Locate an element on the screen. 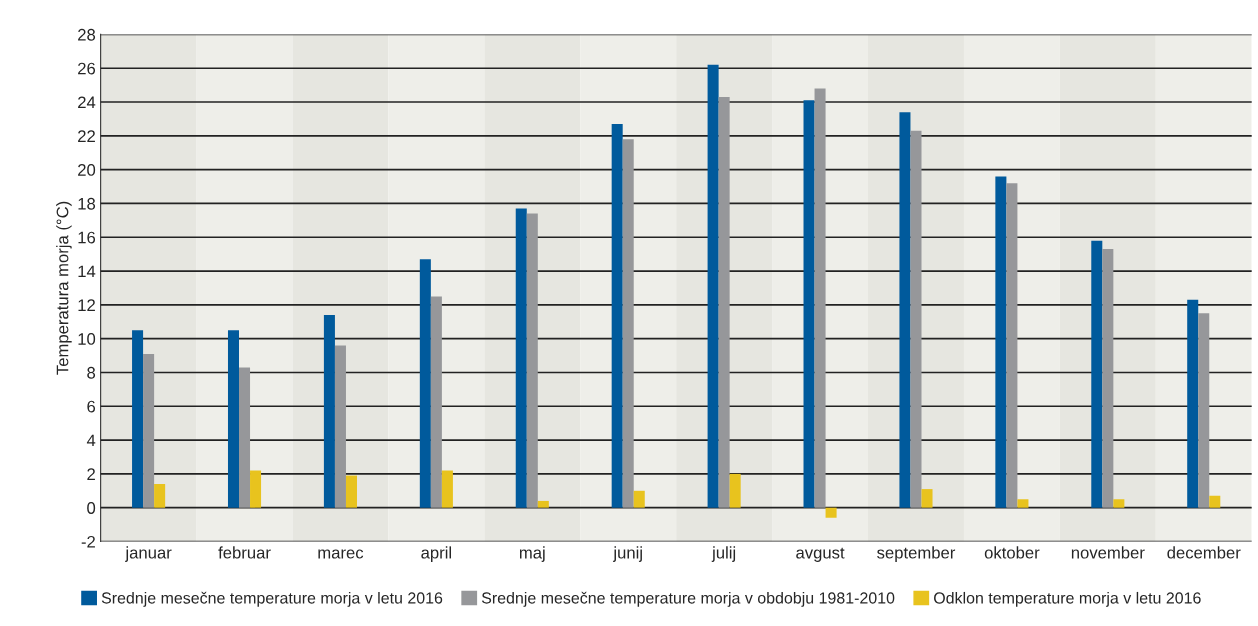 The height and width of the screenshot is (626, 1258). x-tick-label: september is located at coordinates (916, 554).